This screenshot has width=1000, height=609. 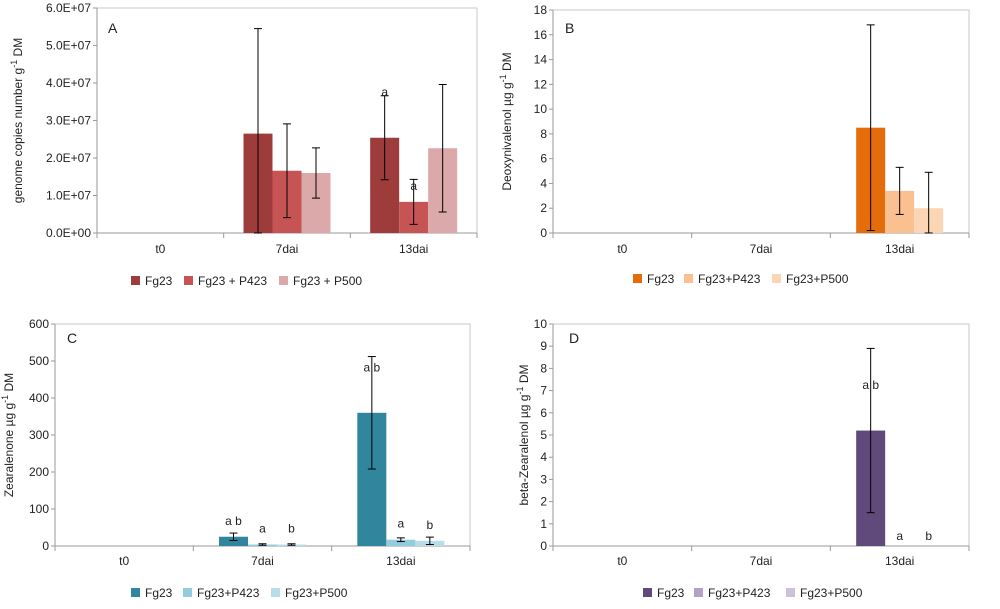 I want to click on legend-label: Fg23 + P423, so click(x=232, y=281).